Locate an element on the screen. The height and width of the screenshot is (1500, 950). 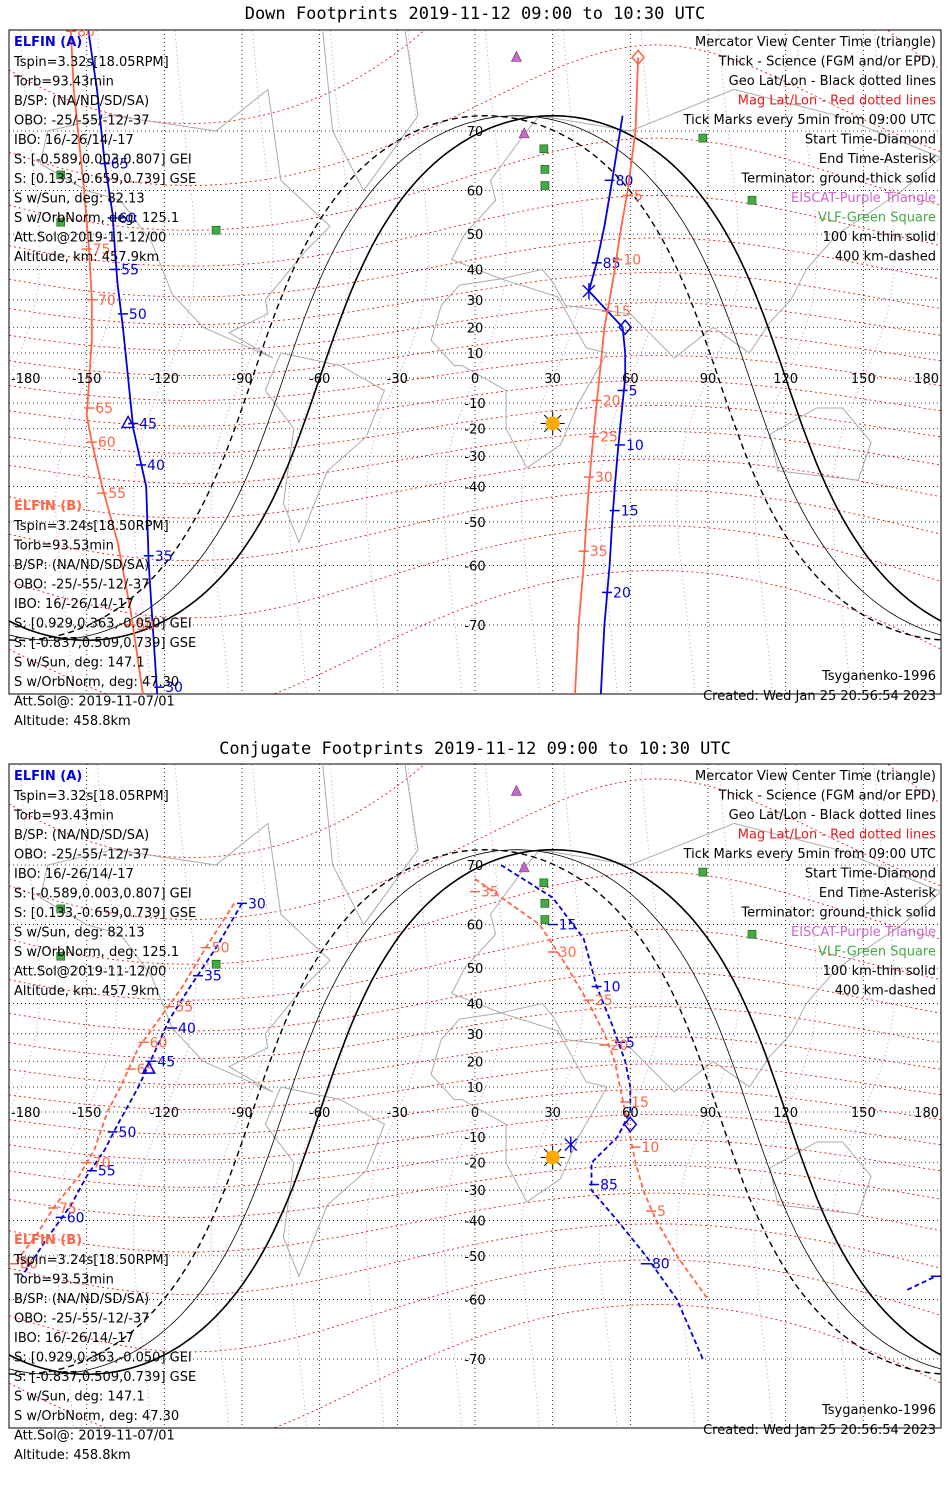
elfin-a-conj-west-track is located at coordinates (132, 1089).